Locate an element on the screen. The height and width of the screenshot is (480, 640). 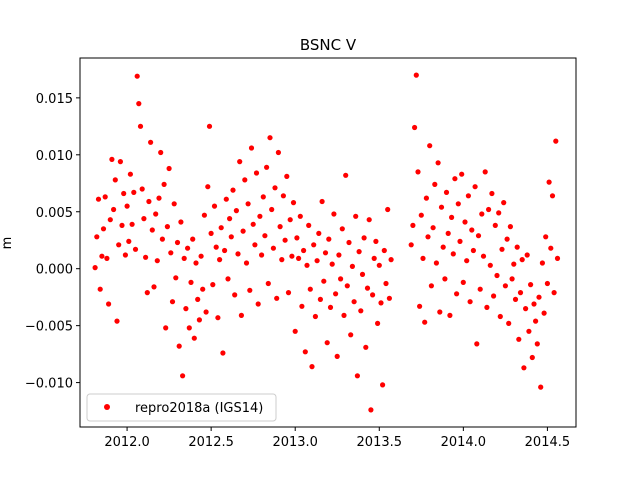
y-tick-label: −0.010 is located at coordinates (49, 384).